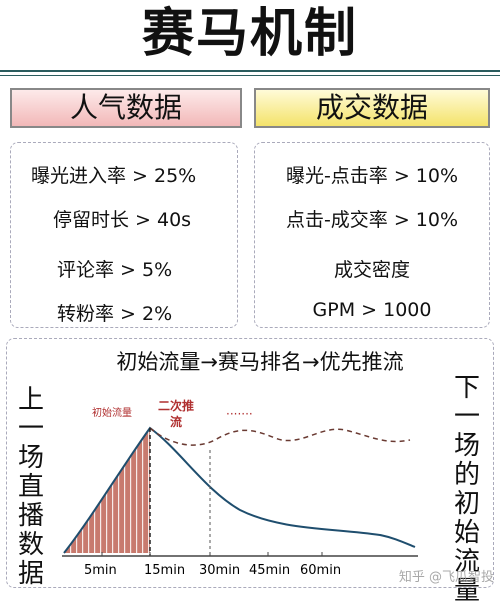  What do you see at coordinates (249, 34) in the screenshot?
I see `page-title: 赛马机制` at bounding box center [249, 34].